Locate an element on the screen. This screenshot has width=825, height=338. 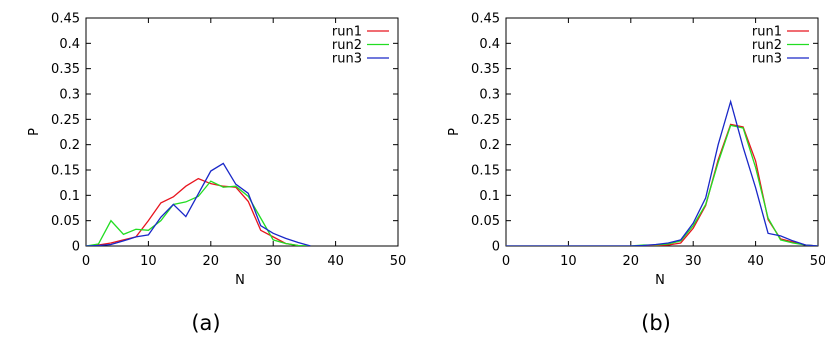
panel-caption: (b) is located at coordinates (656, 323).